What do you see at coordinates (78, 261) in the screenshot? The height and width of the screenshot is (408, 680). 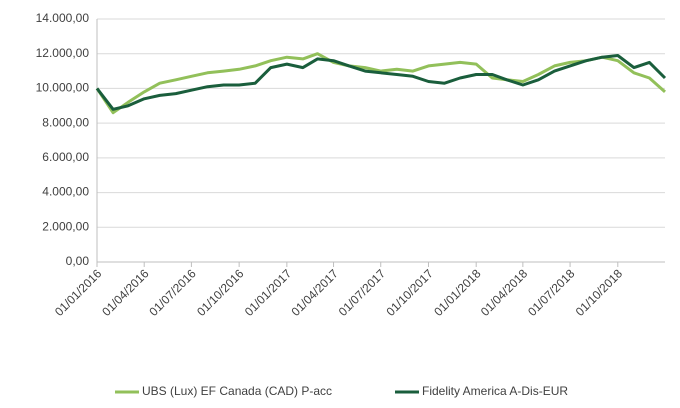 I see `y-tick-label: 0,00` at bounding box center [78, 261].